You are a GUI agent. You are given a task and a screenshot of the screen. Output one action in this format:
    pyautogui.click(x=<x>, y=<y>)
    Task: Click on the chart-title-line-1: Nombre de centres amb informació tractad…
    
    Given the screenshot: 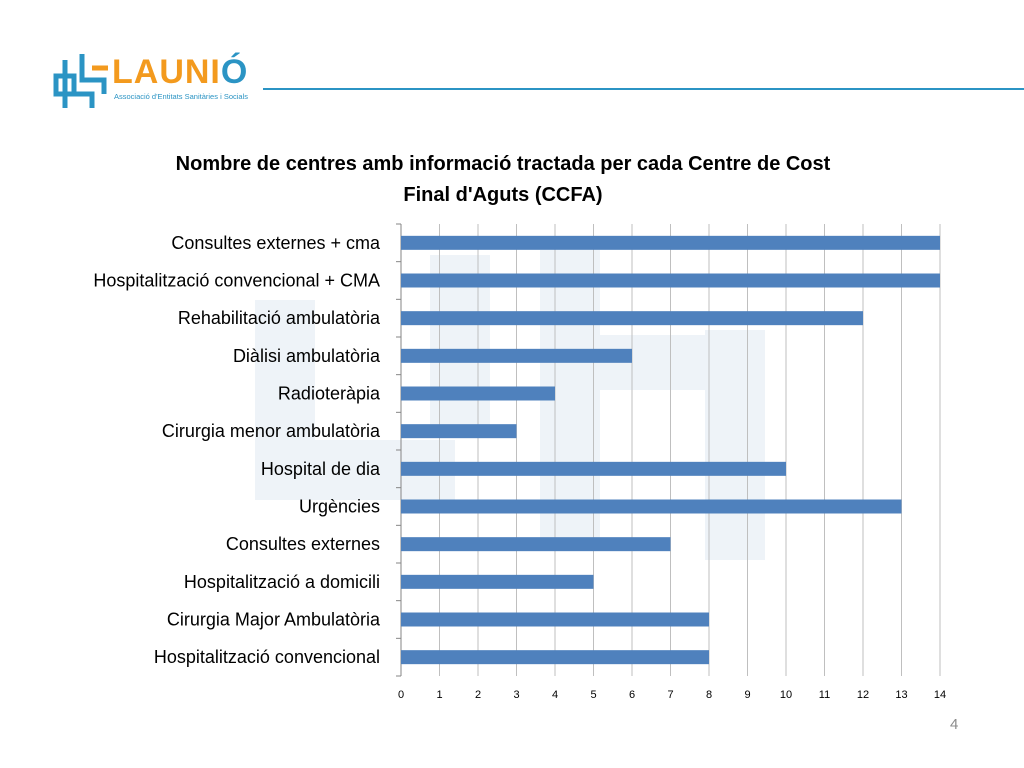 What is the action you would take?
    pyautogui.click(x=503, y=164)
    